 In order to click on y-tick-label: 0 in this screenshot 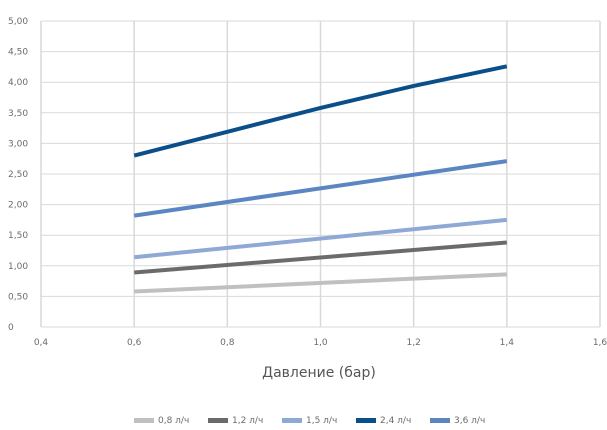, I will do `click(11, 328)`.